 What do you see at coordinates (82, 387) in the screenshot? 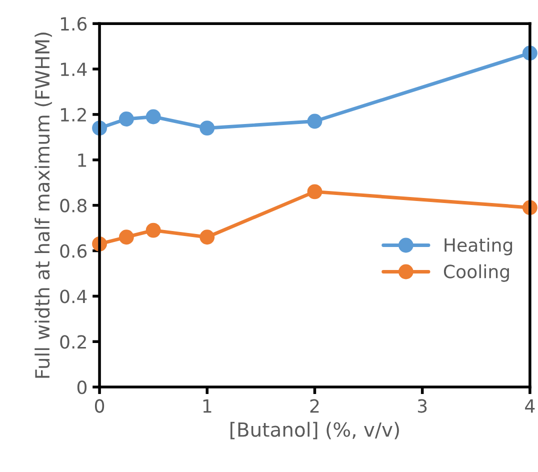
I see `y-tick-label: 0` at bounding box center [82, 387].